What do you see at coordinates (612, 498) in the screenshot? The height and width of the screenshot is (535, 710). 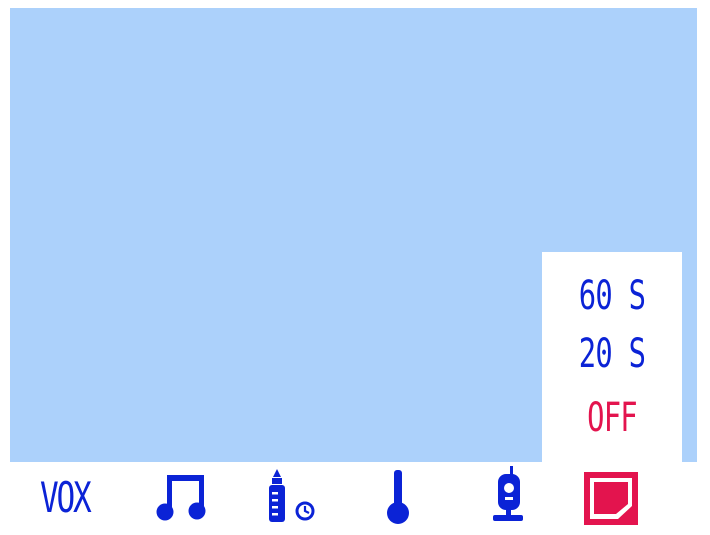 I see `screen-off-icon` at bounding box center [612, 498].